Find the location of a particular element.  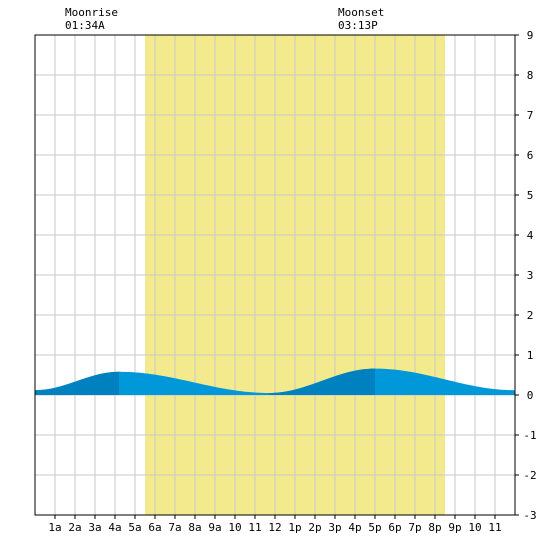

x-tick-label: 7p is located at coordinates (414, 527).